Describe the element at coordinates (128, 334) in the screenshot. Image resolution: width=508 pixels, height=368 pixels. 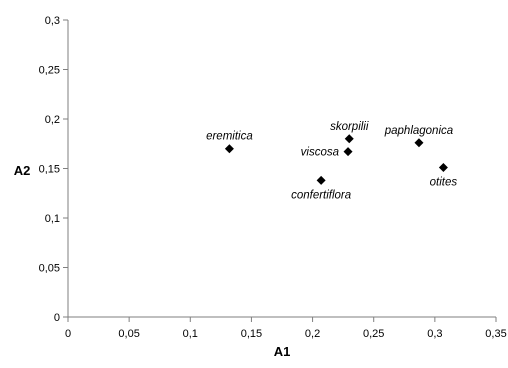
I see `x-tick-label: 0,05` at that location.